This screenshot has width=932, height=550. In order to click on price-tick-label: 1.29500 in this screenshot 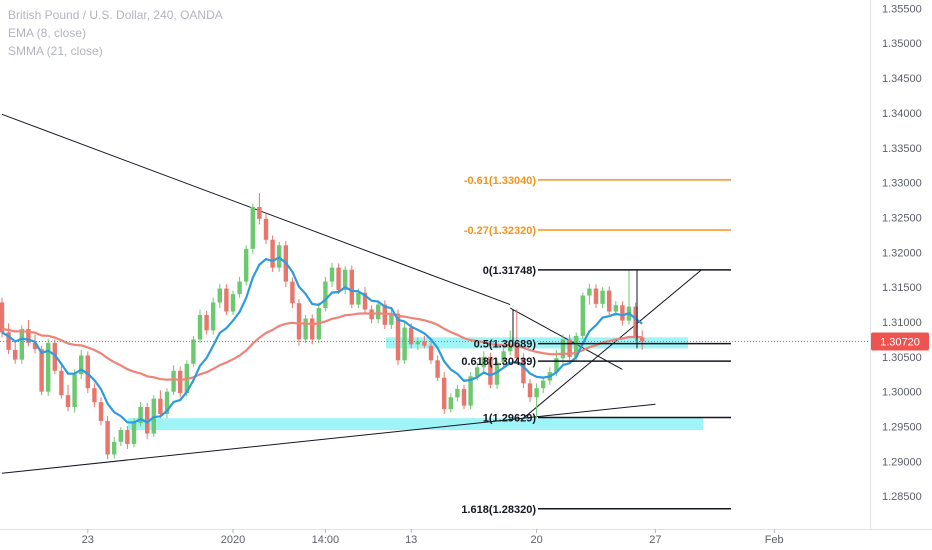, I will do `click(902, 428)`.